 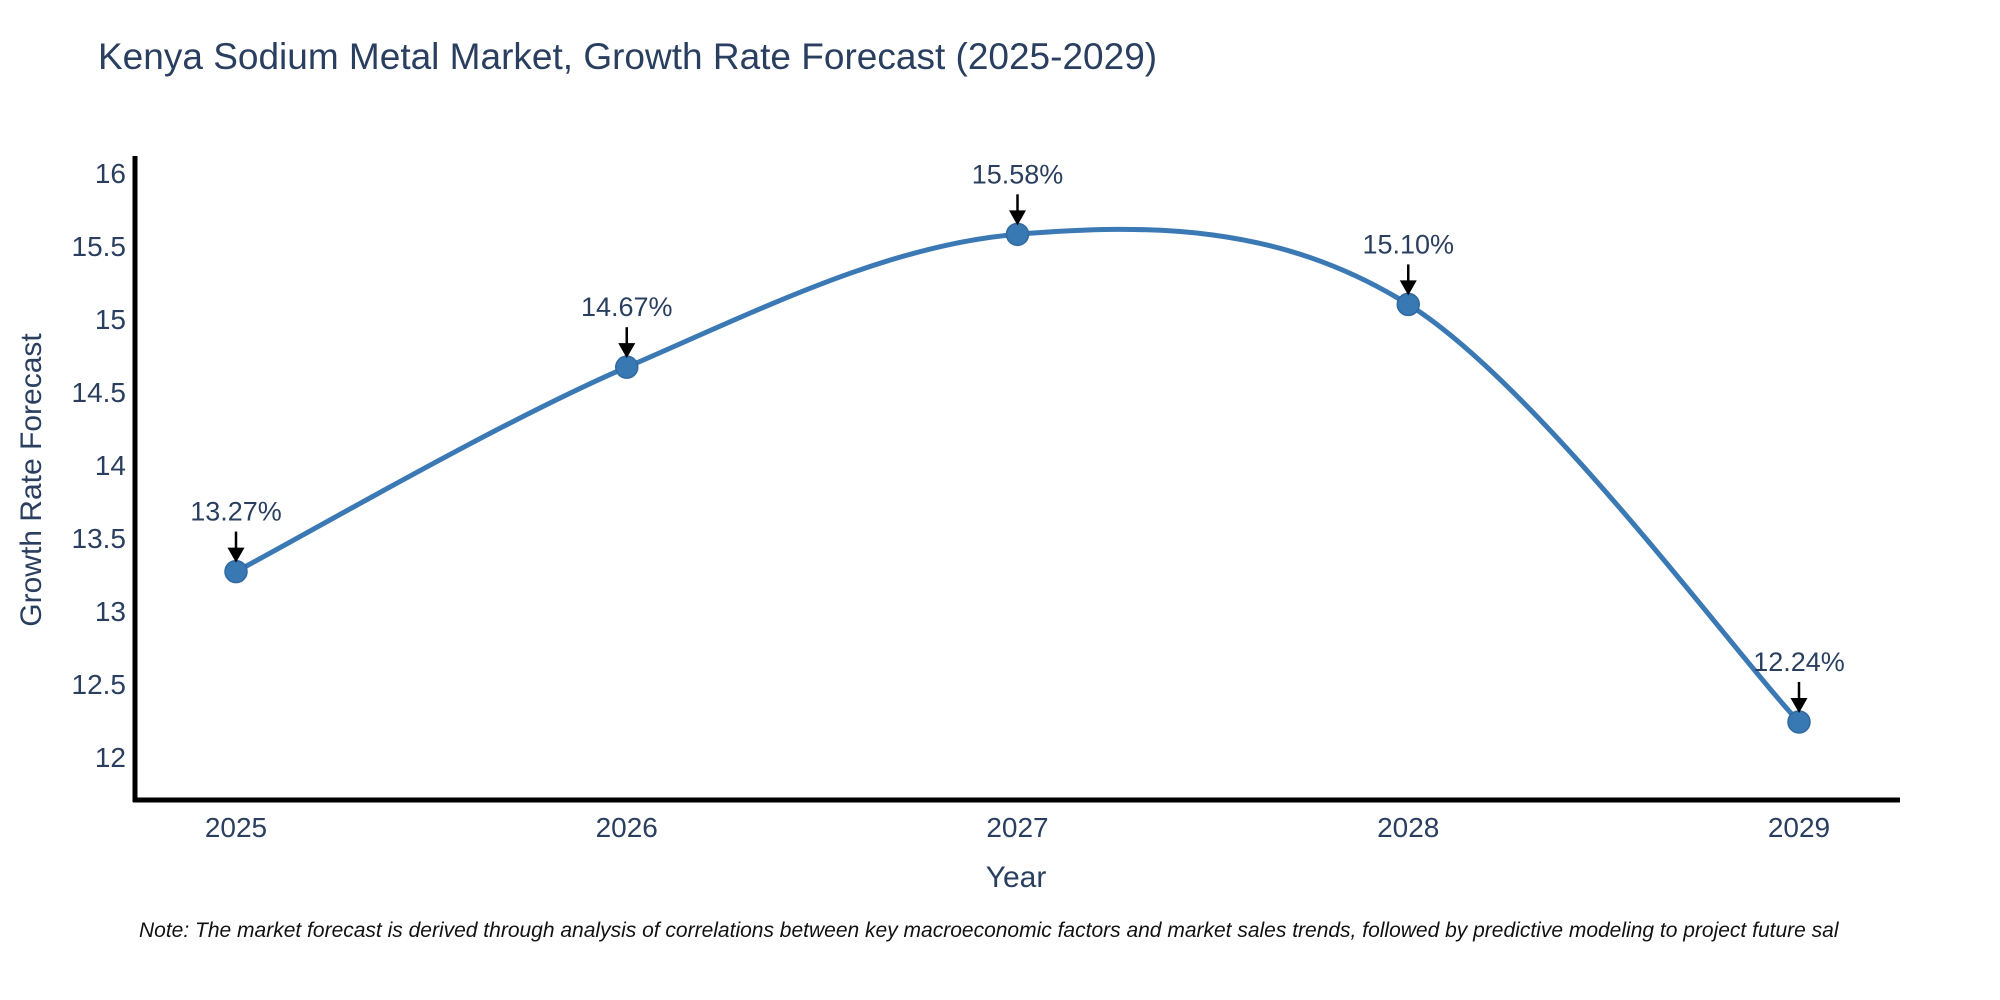 I want to click on data-point-label: 15.58%, so click(x=1018, y=174).